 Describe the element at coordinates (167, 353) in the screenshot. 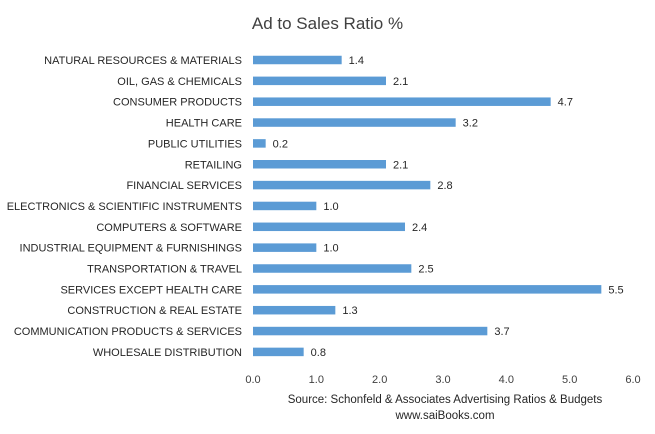

I see `category-label: WHOLESALE DISTRIBUTION` at that location.